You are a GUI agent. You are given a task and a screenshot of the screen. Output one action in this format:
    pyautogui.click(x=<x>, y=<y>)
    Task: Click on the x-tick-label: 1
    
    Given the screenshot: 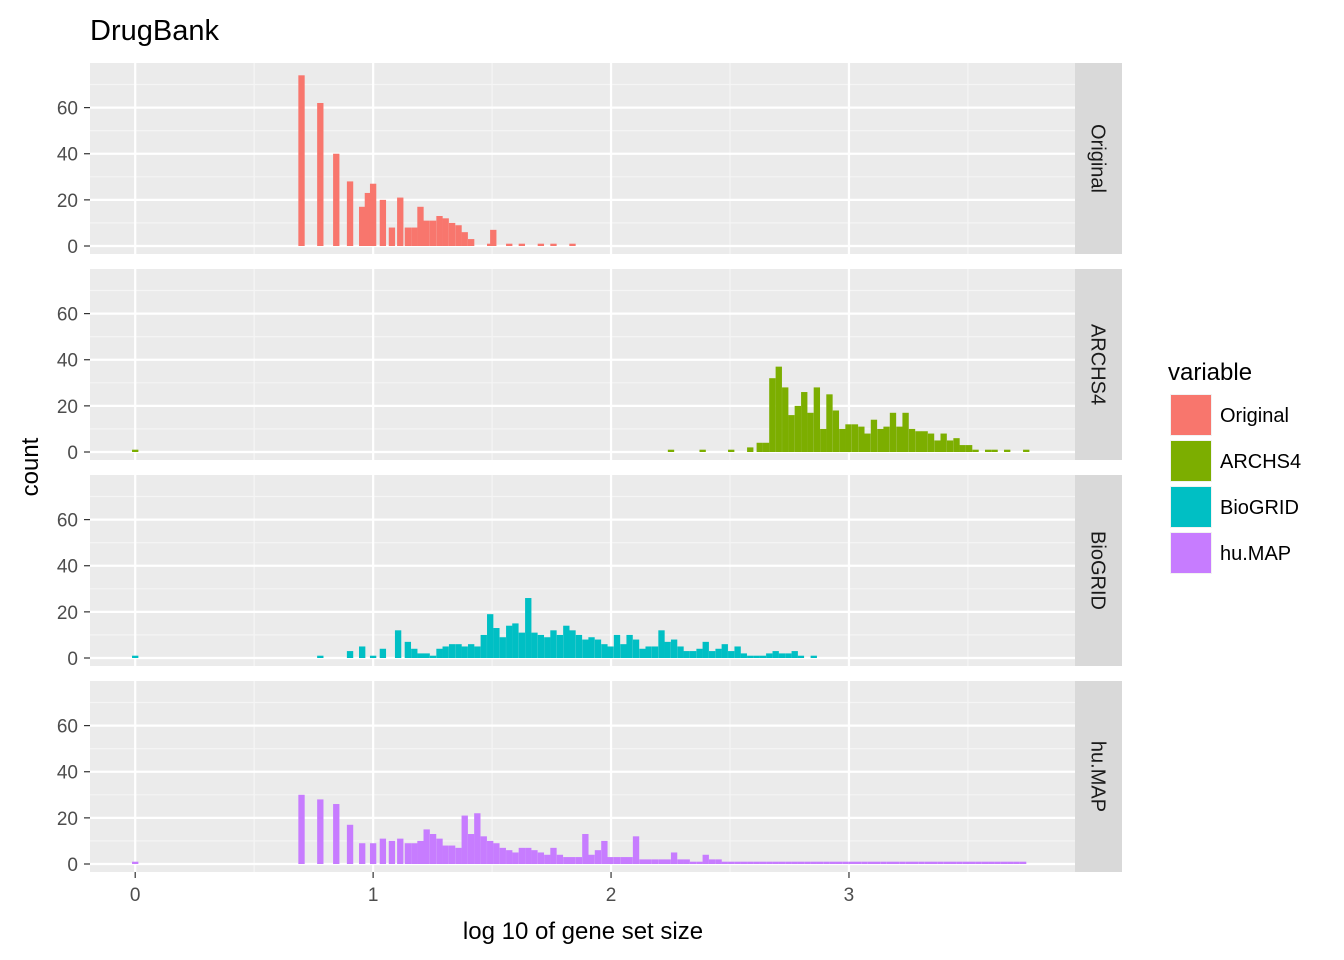 What is the action you would take?
    pyautogui.click(x=373, y=895)
    